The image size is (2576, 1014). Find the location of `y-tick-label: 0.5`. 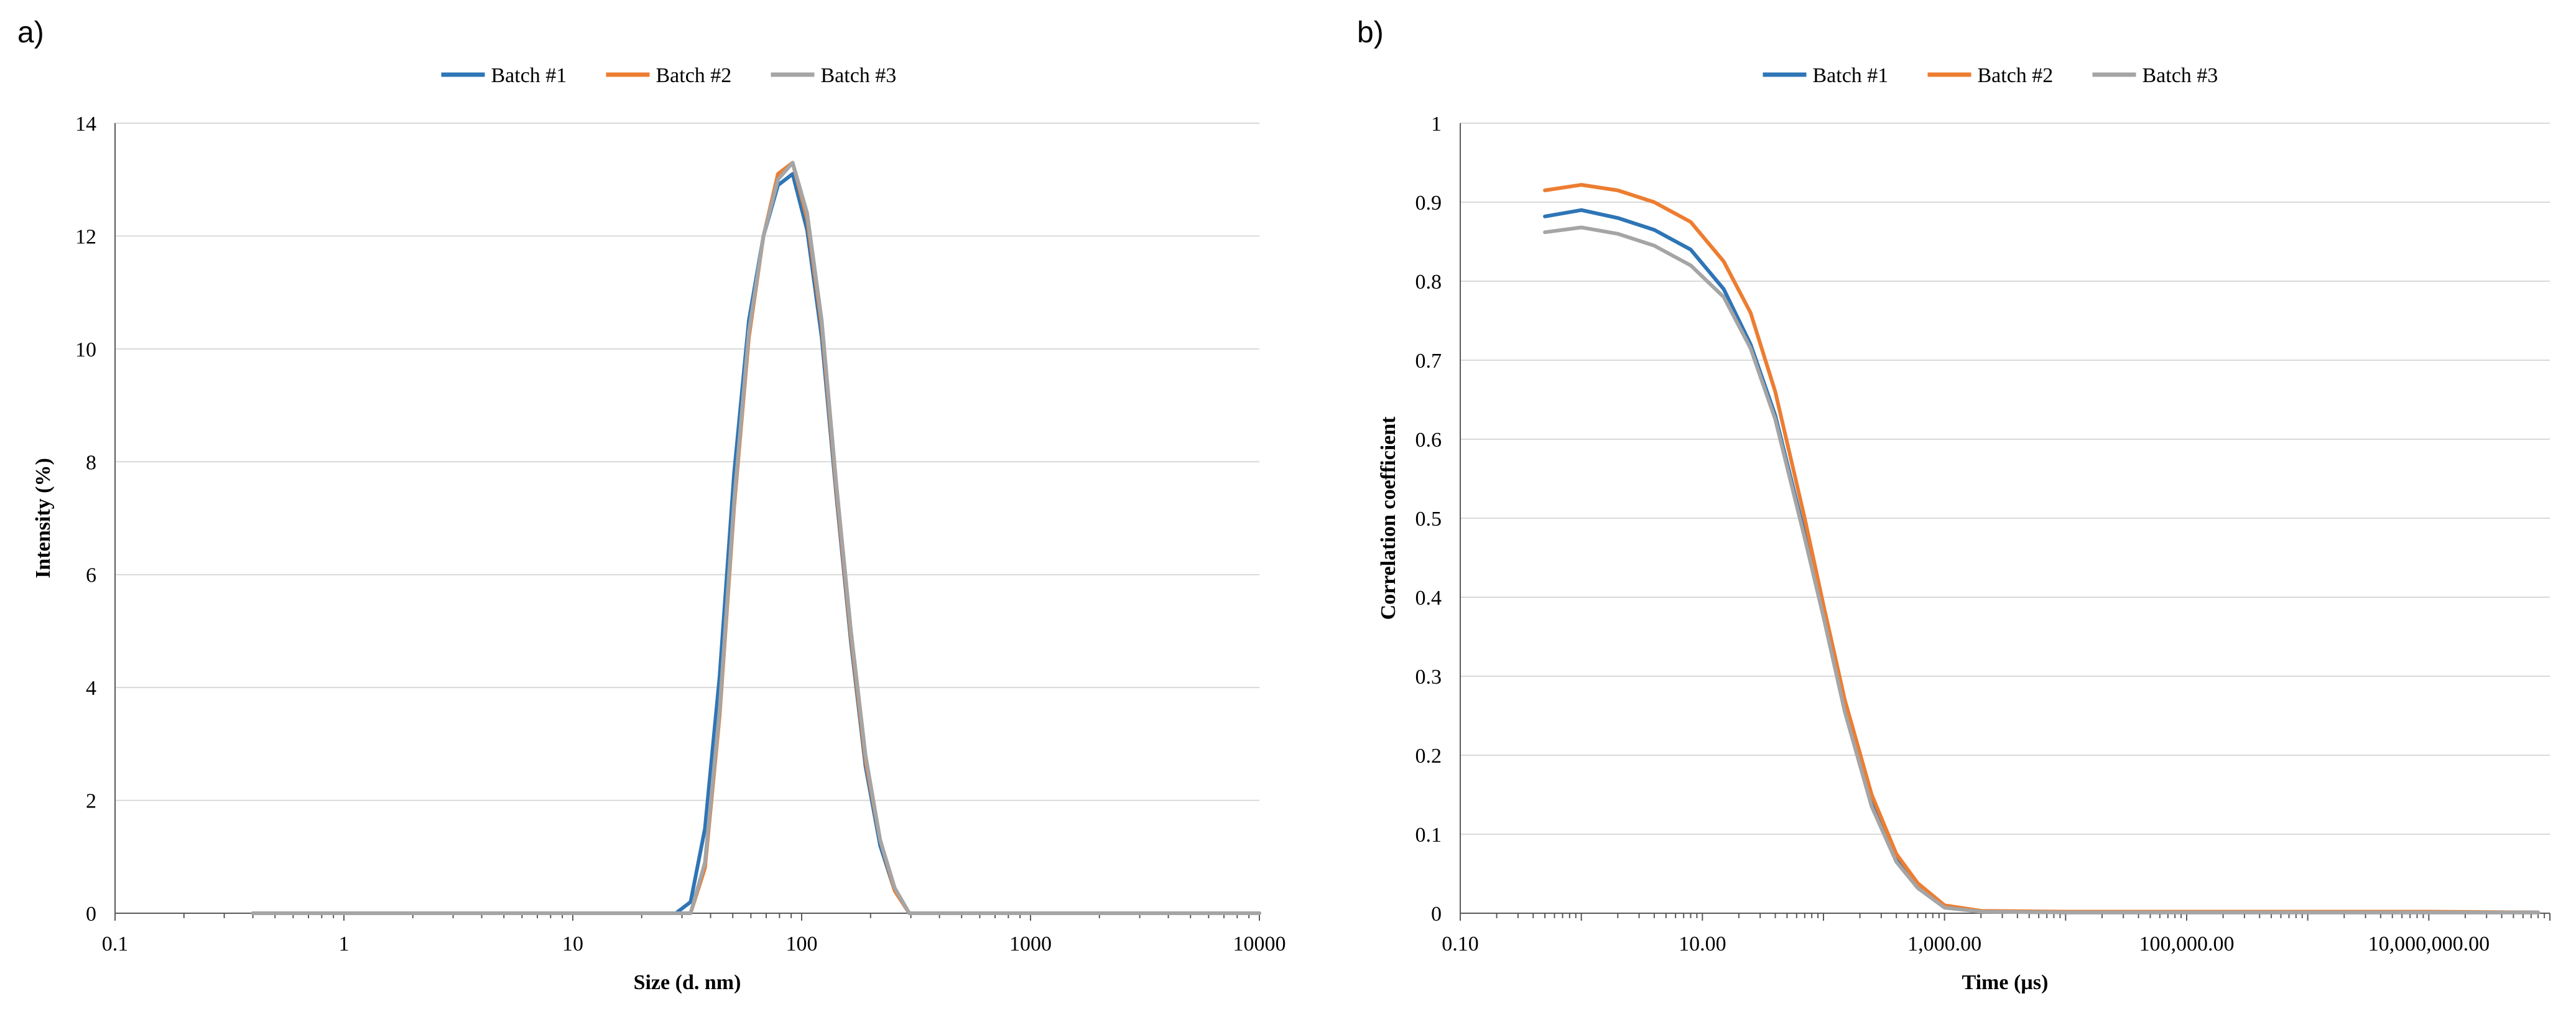

y-tick-label: 0.5 is located at coordinates (1429, 519).